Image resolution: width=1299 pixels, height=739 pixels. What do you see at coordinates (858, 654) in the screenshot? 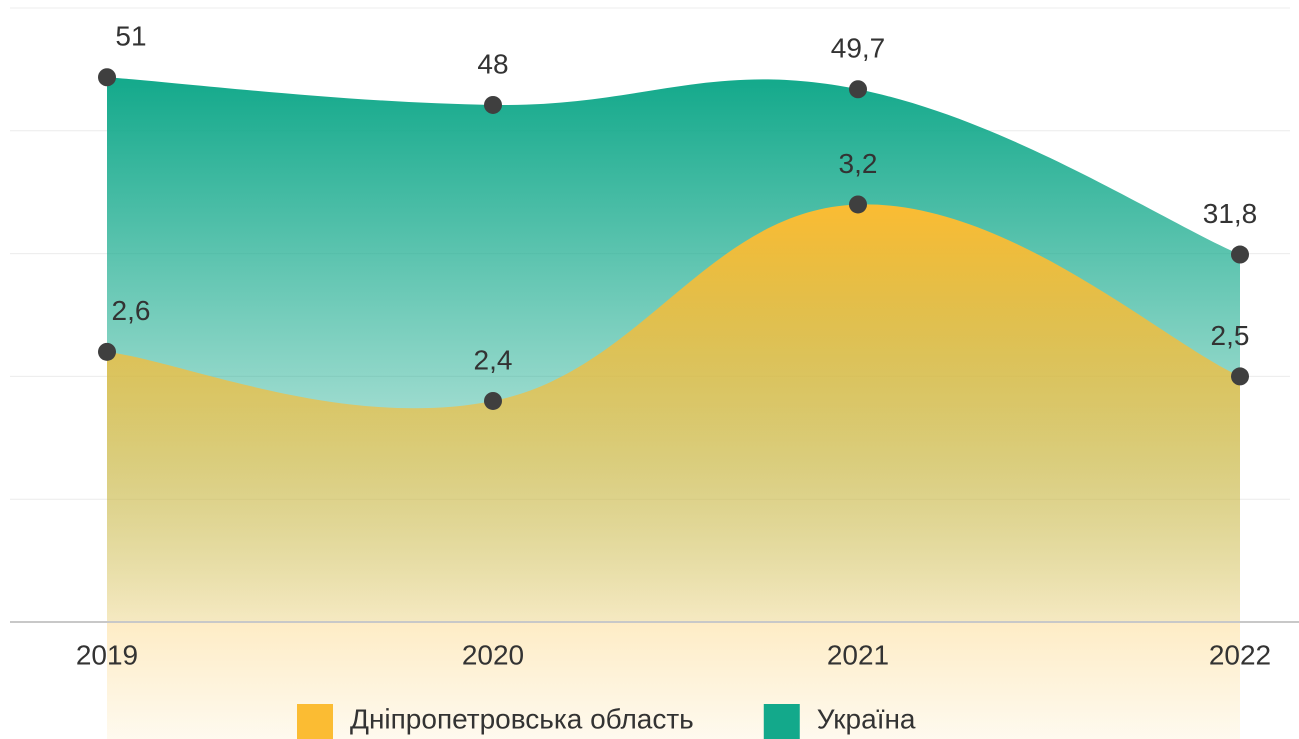
I see `x-tick-label: 2021` at bounding box center [858, 654].